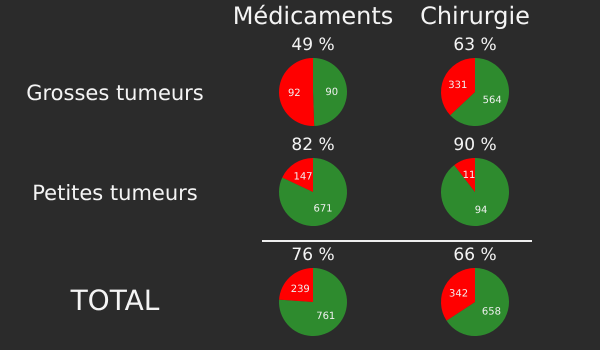  Describe the element at coordinates (469, 175) in the screenshot. I see `data-label: 11` at that location.